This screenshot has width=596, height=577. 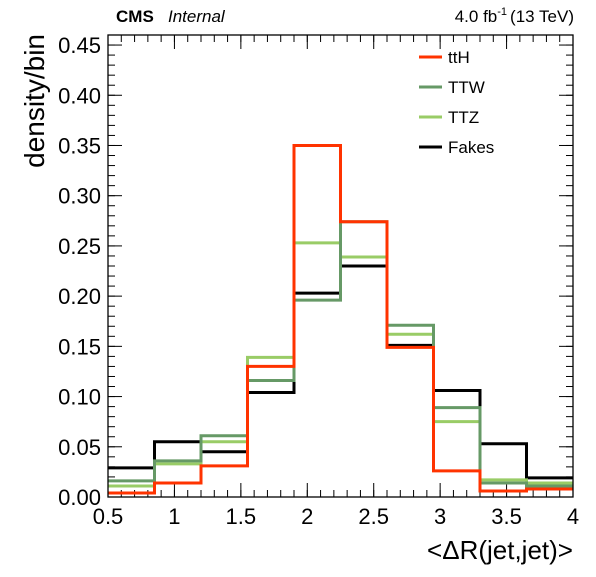 What do you see at coordinates (471, 147) in the screenshot?
I see `legend-label-fakes: Fakes` at bounding box center [471, 147].